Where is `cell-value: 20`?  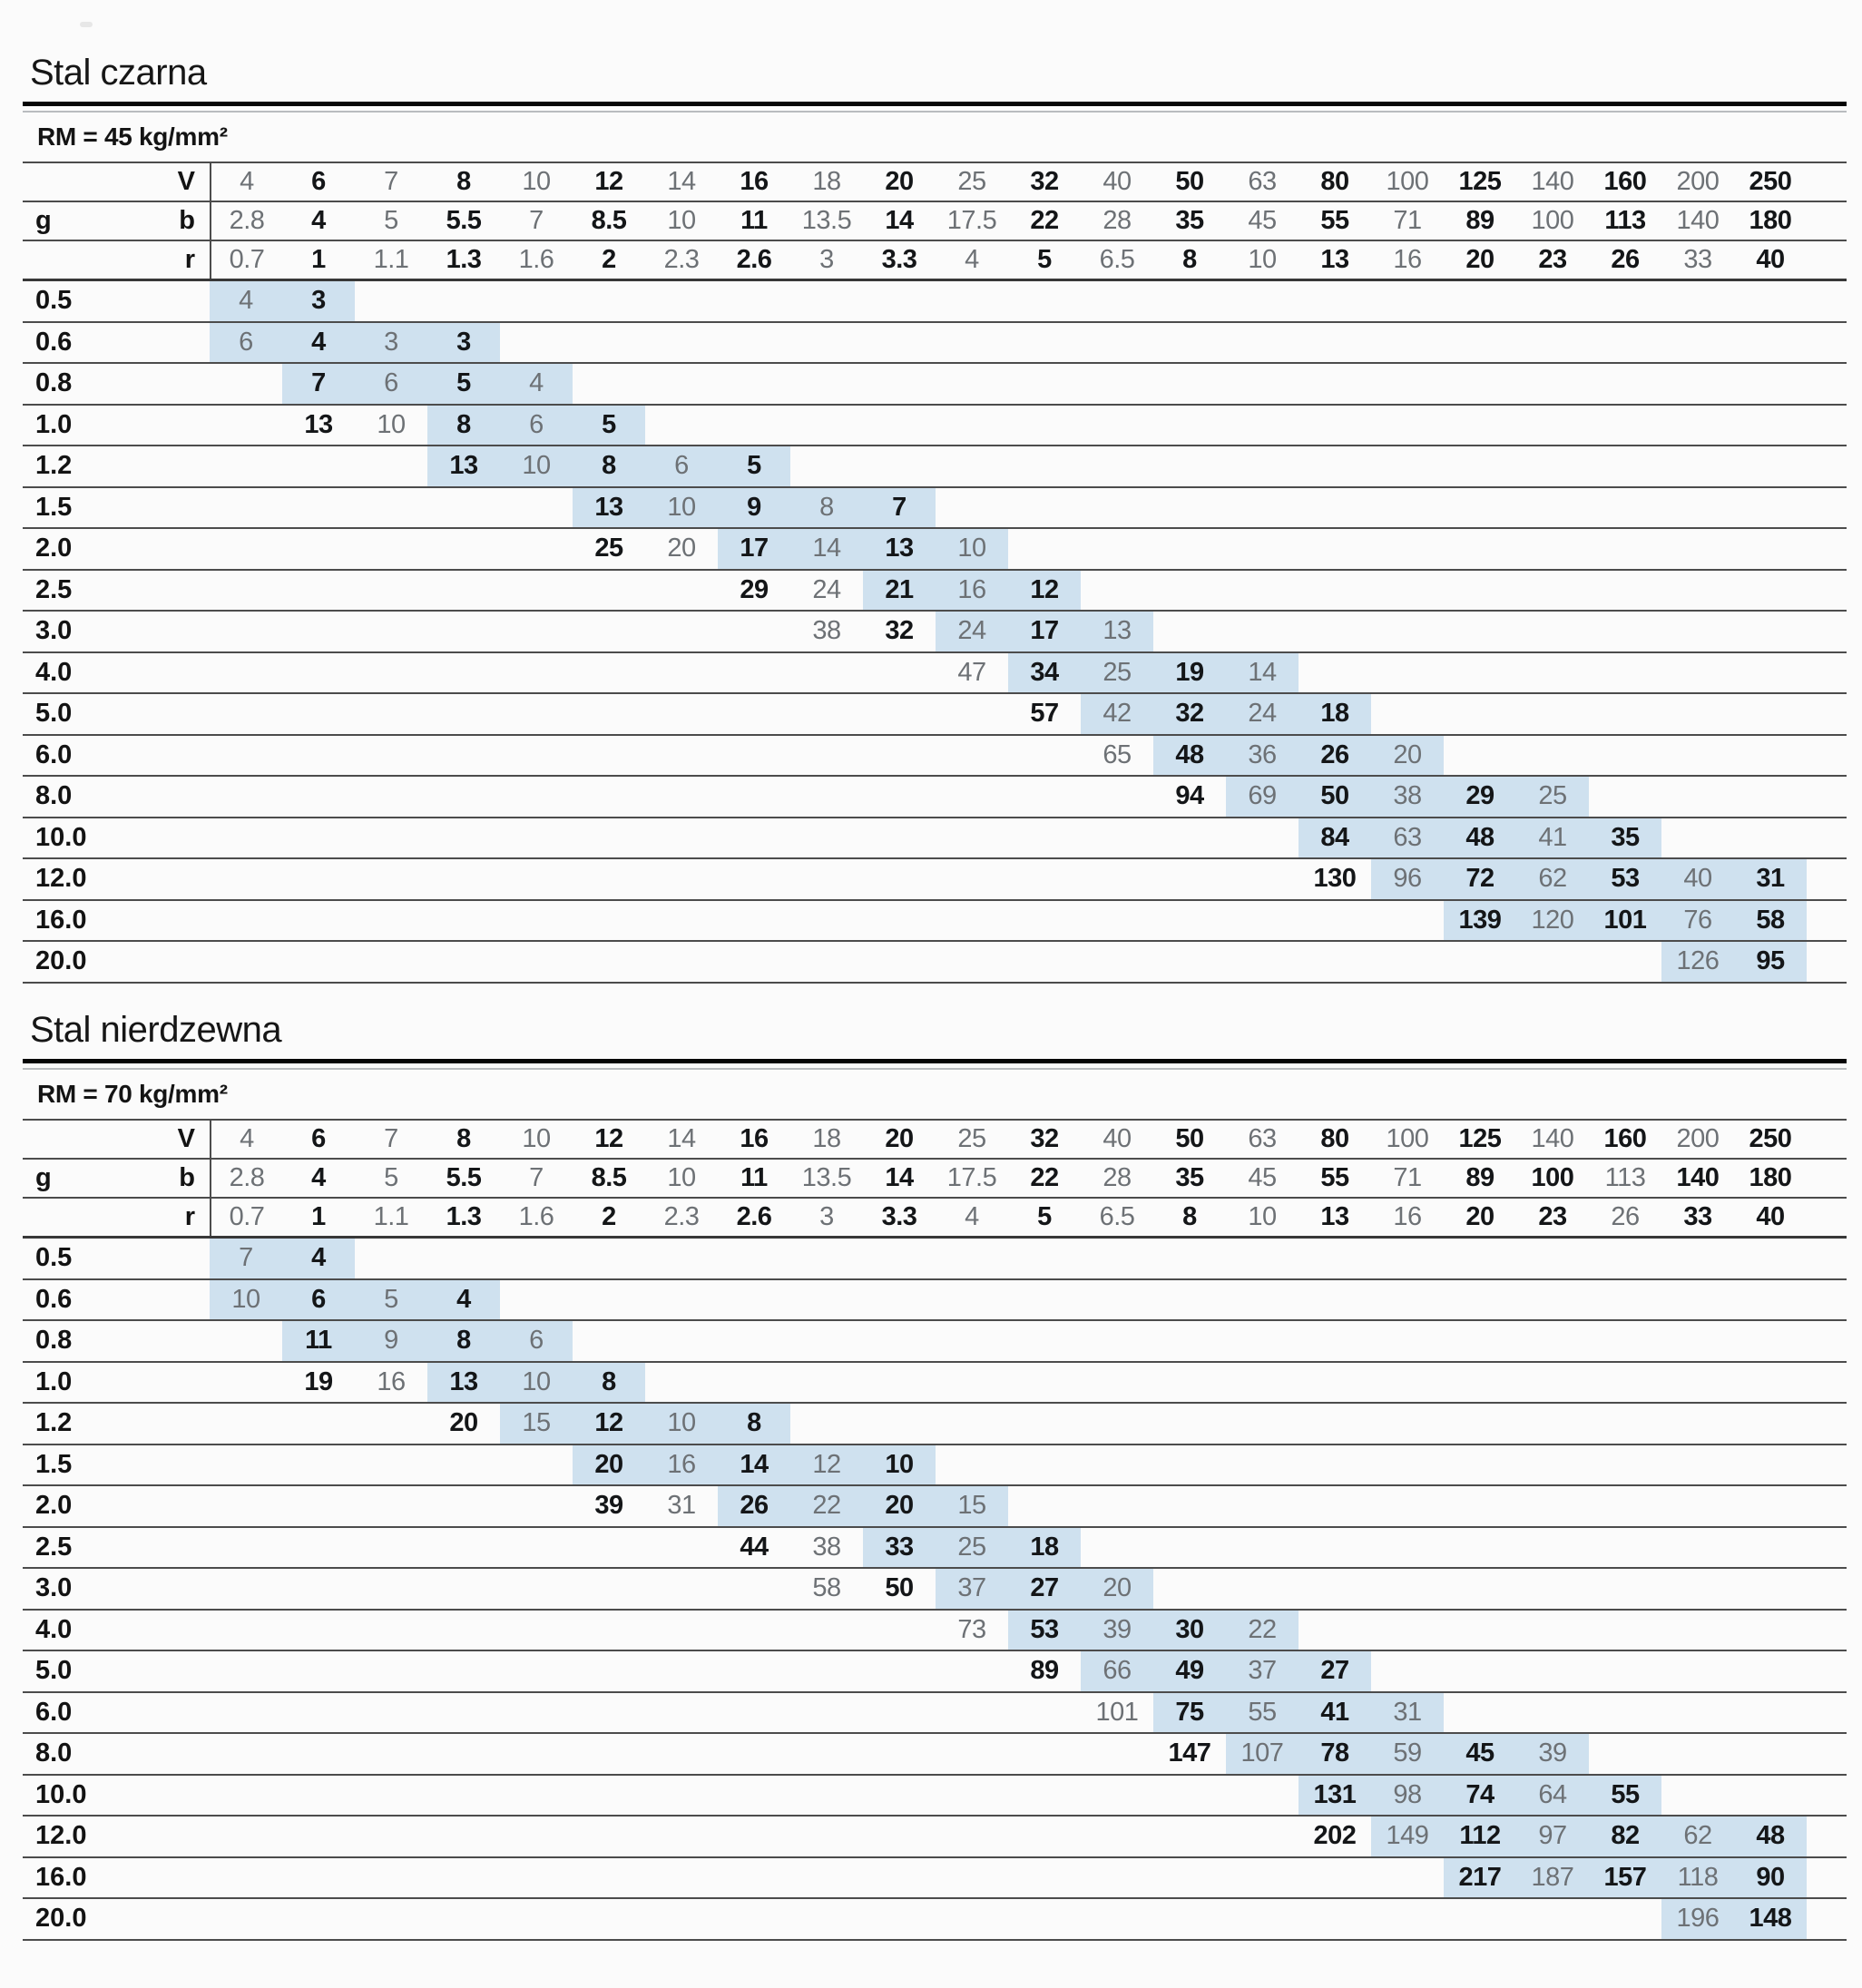
cell-value: 20 is located at coordinates (609, 1464).